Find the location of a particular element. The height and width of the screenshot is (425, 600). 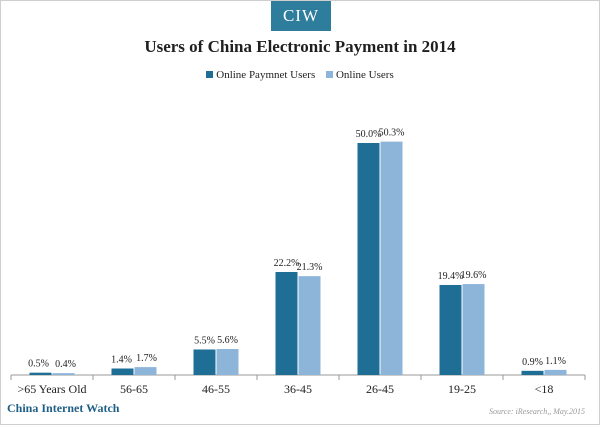

data-label: 50.0% is located at coordinates (369, 134).